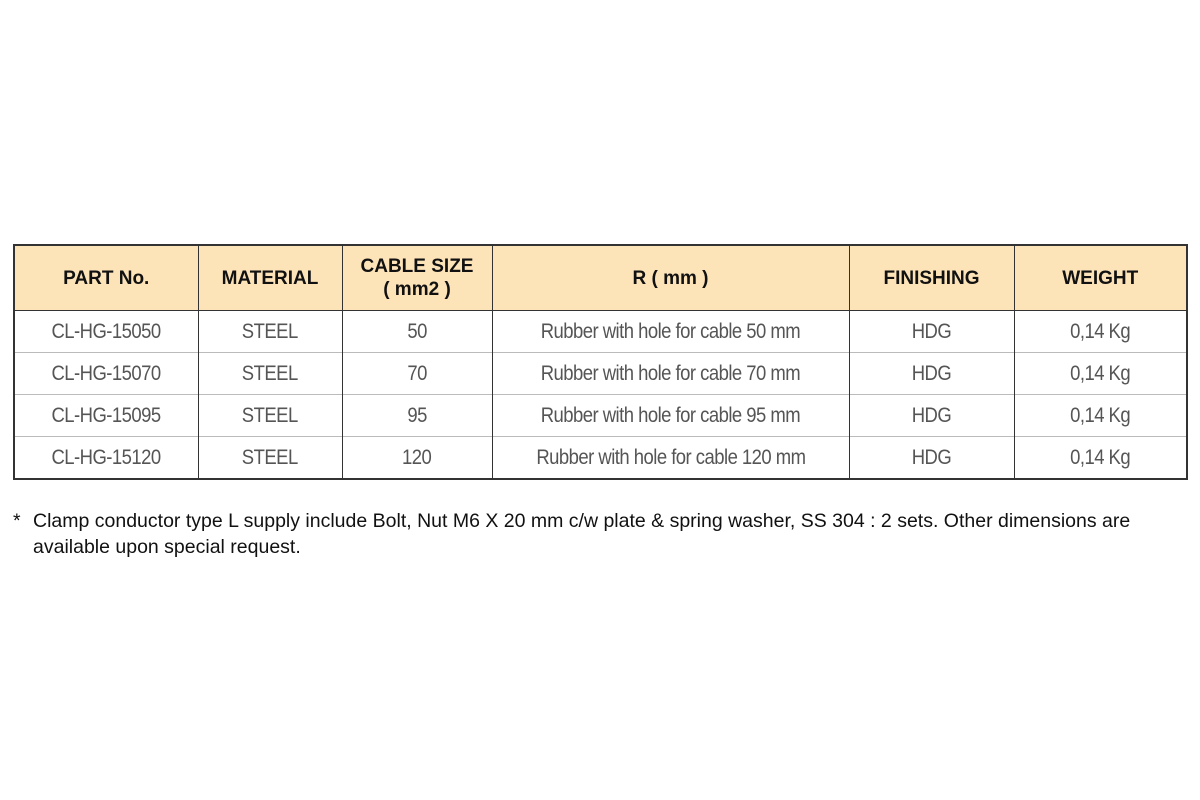 The width and height of the screenshot is (1200, 800). I want to click on cell-text: CL-HG-15120, so click(106, 457).